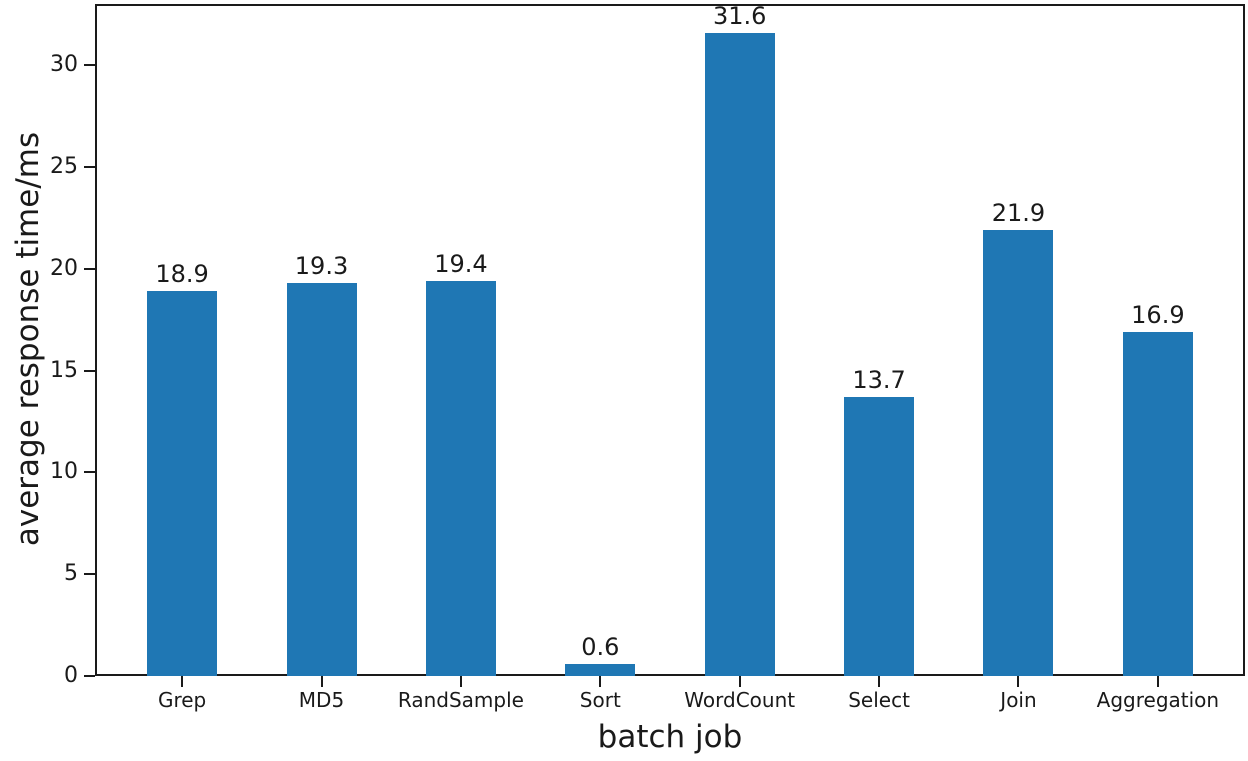 The height and width of the screenshot is (761, 1248). Describe the element at coordinates (600, 646) in the screenshot. I see `bar-value-label: 0.6` at that location.